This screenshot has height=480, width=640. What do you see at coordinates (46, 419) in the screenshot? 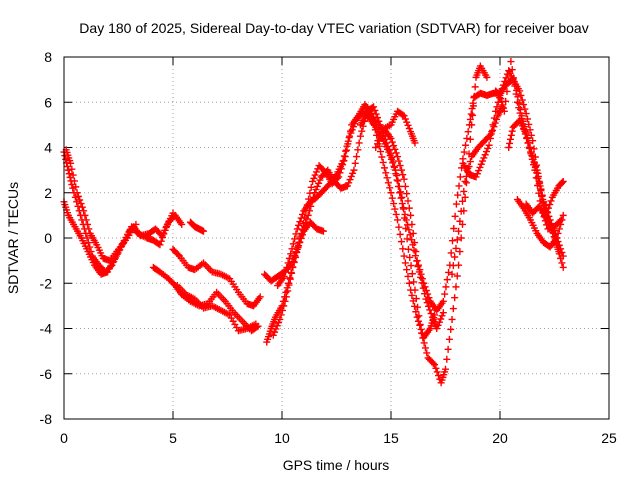
I see `y-tick-label: -8` at bounding box center [46, 419].